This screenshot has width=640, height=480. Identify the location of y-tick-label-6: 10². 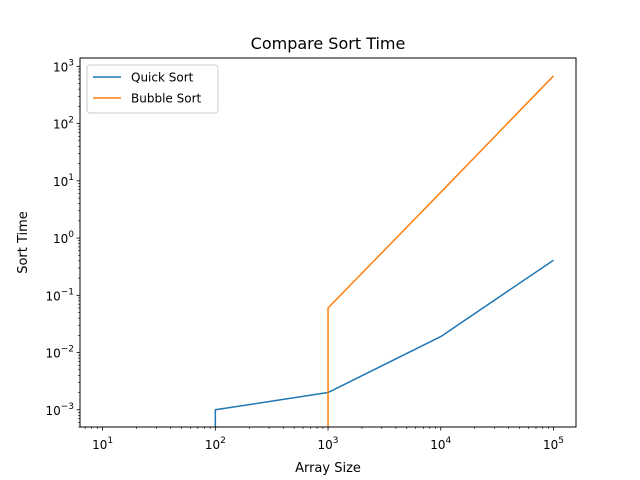
(63, 124).